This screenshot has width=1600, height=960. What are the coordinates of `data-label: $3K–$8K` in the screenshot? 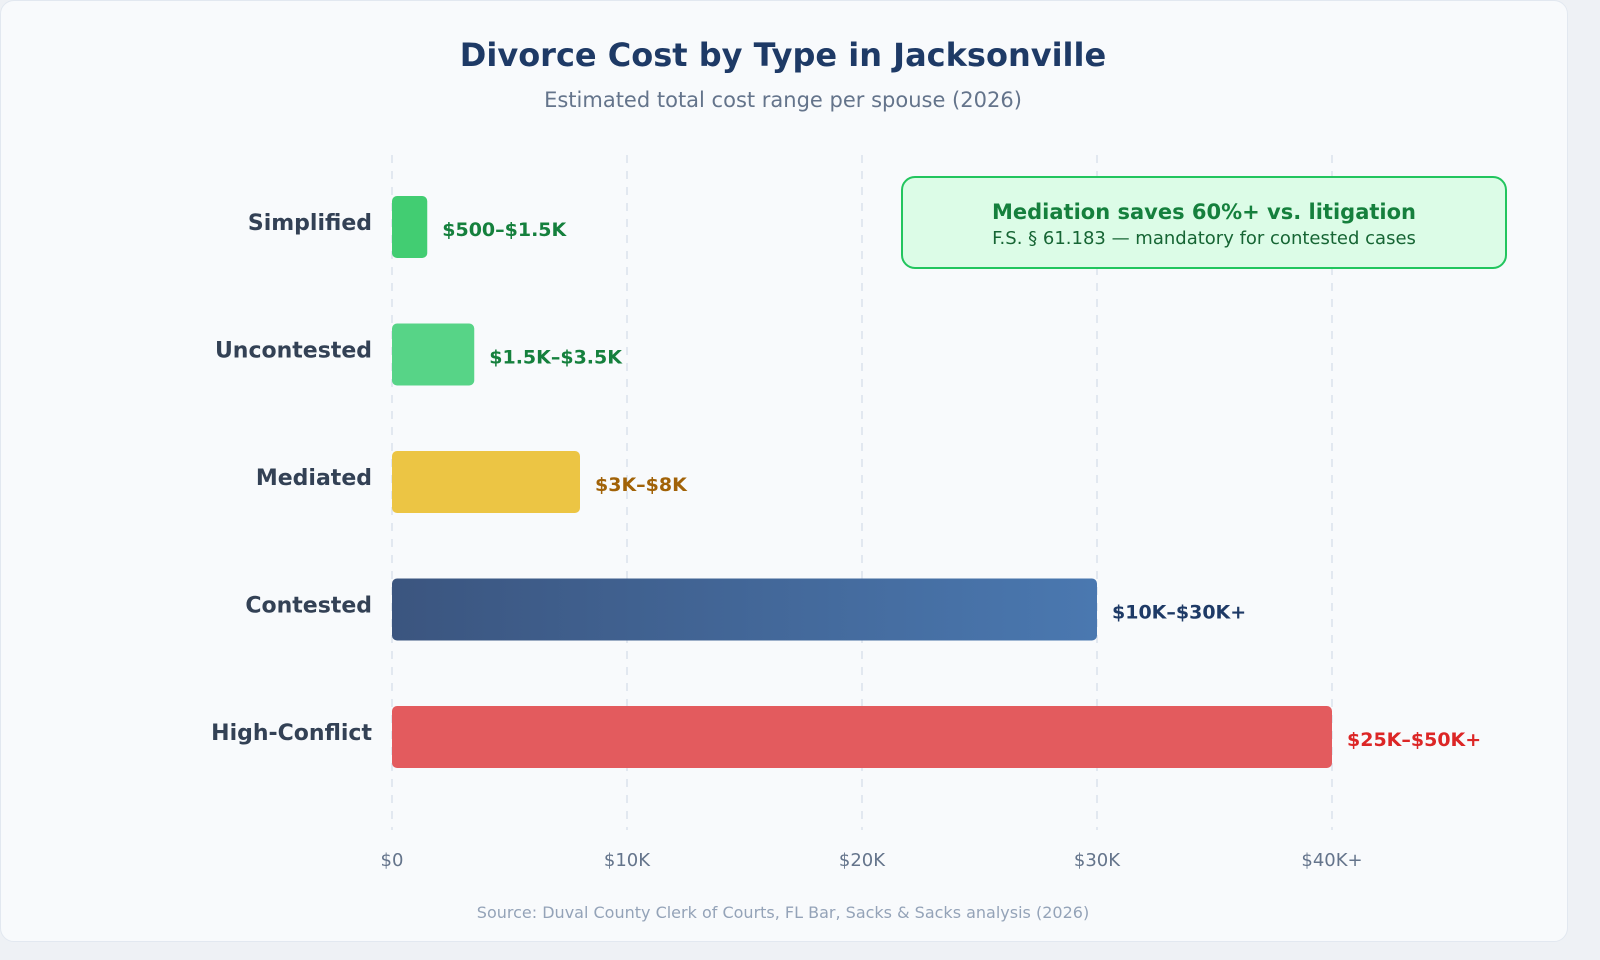 It's located at (641, 485).